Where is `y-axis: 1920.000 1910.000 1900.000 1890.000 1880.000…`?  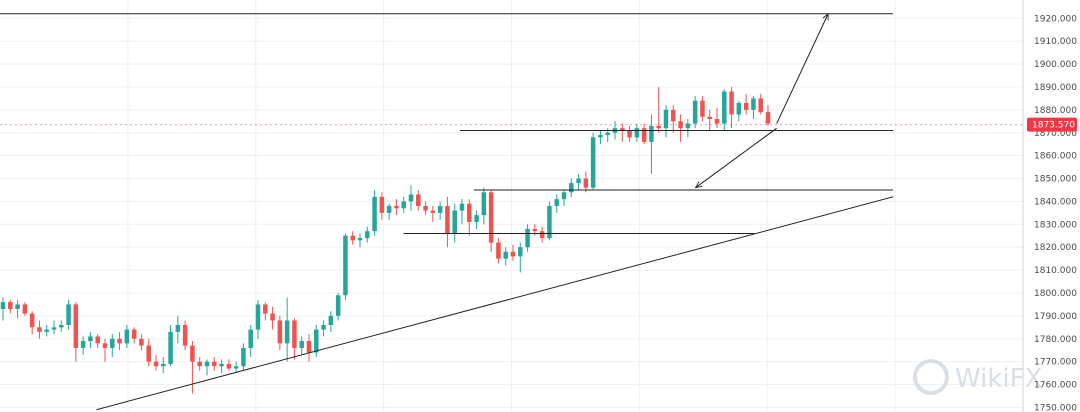 y-axis: 1920.000 1910.000 1900.000 1890.000 1880.000… is located at coordinates (1049, 206).